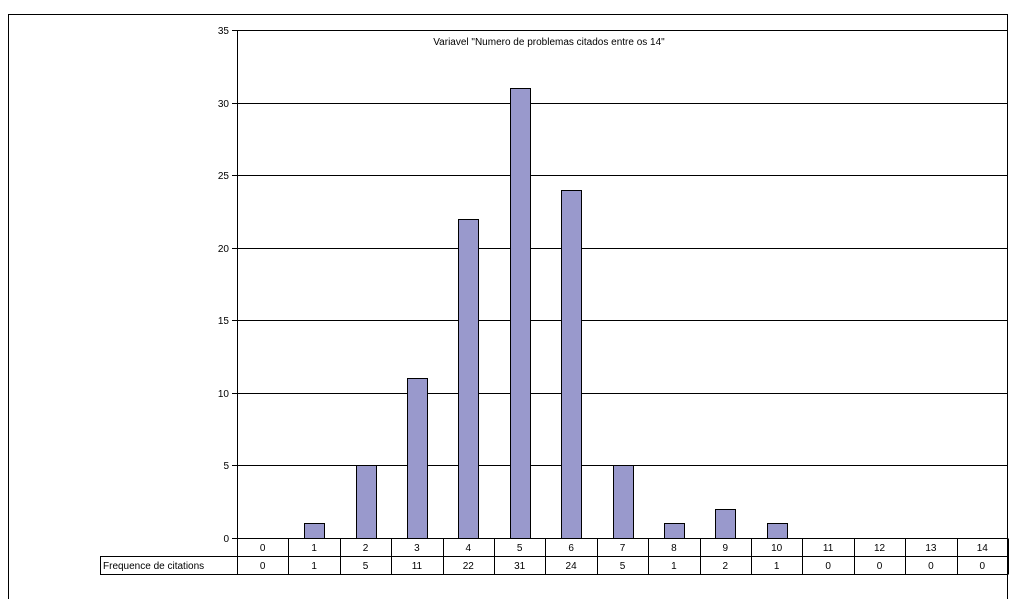  Describe the element at coordinates (366, 548) in the screenshot. I see `x-tick-label: 2` at that location.